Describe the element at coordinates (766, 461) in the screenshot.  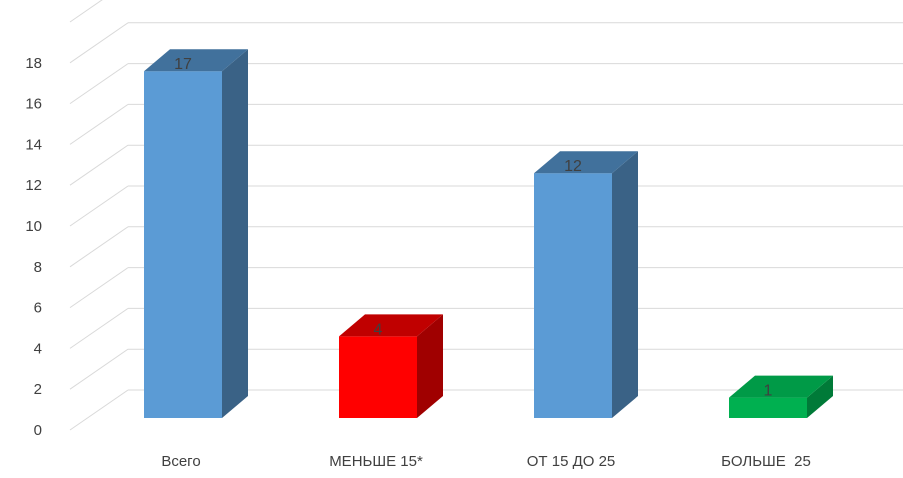
I see `category-label: БОЛЬШЕ 25` at that location.